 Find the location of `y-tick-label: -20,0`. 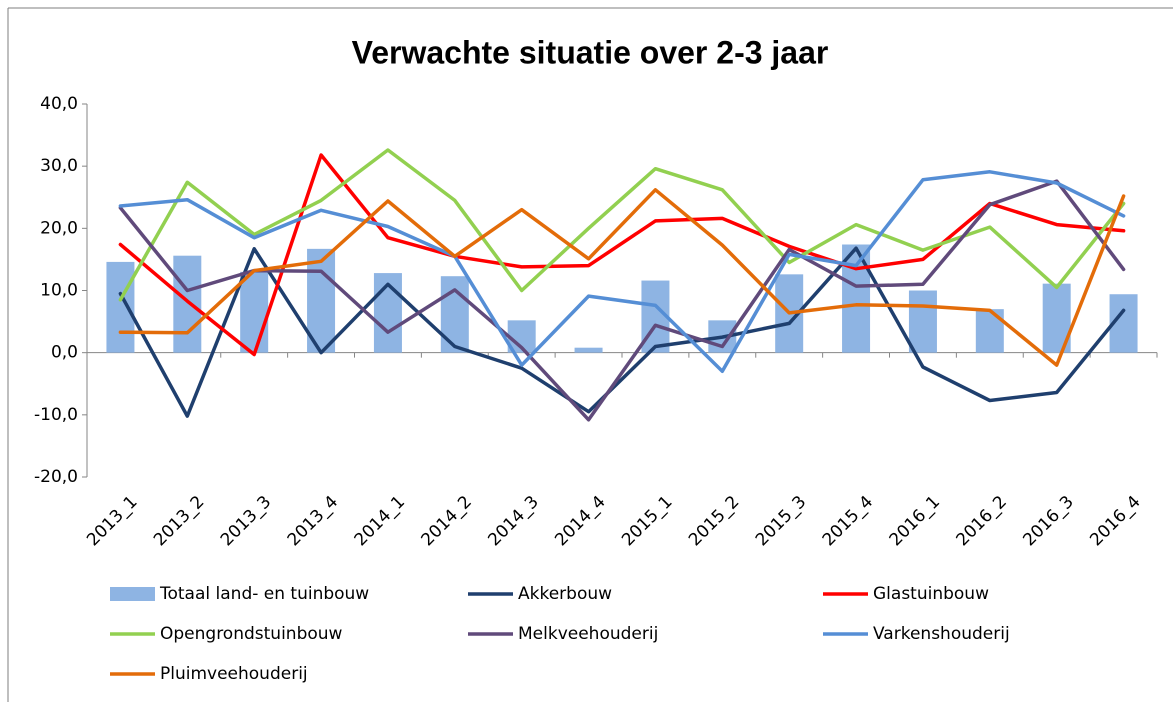

y-tick-label: -20,0 is located at coordinates (56, 477).